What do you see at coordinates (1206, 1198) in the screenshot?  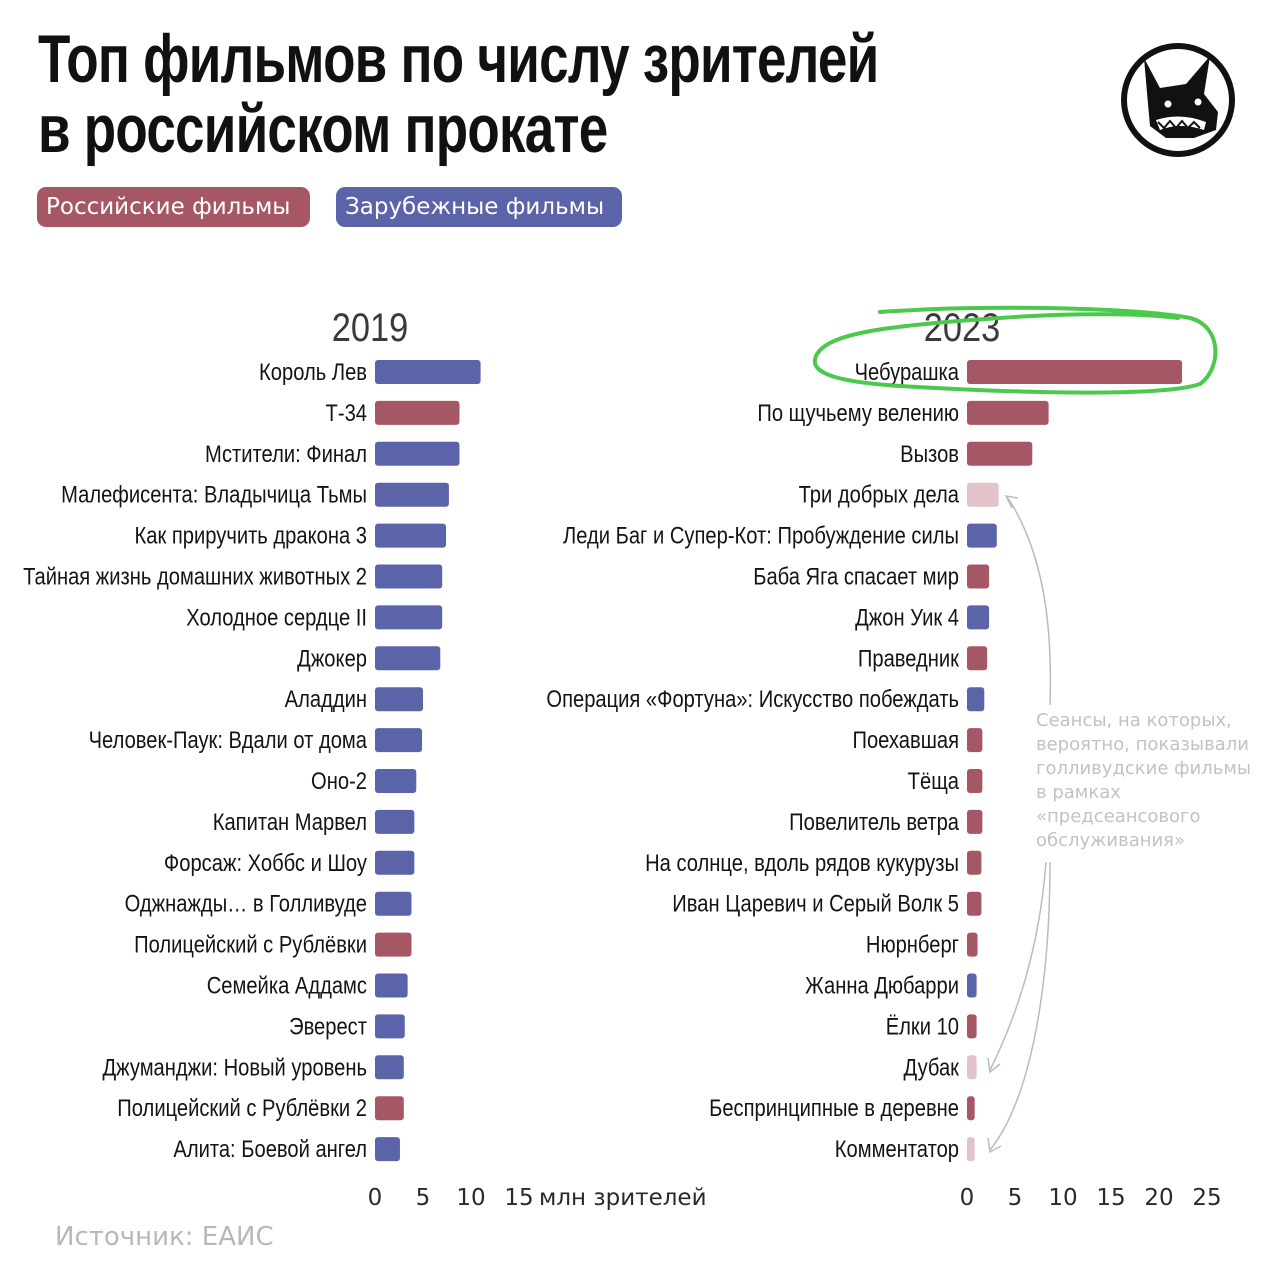 I see `x-tick-label: 25` at bounding box center [1206, 1198].